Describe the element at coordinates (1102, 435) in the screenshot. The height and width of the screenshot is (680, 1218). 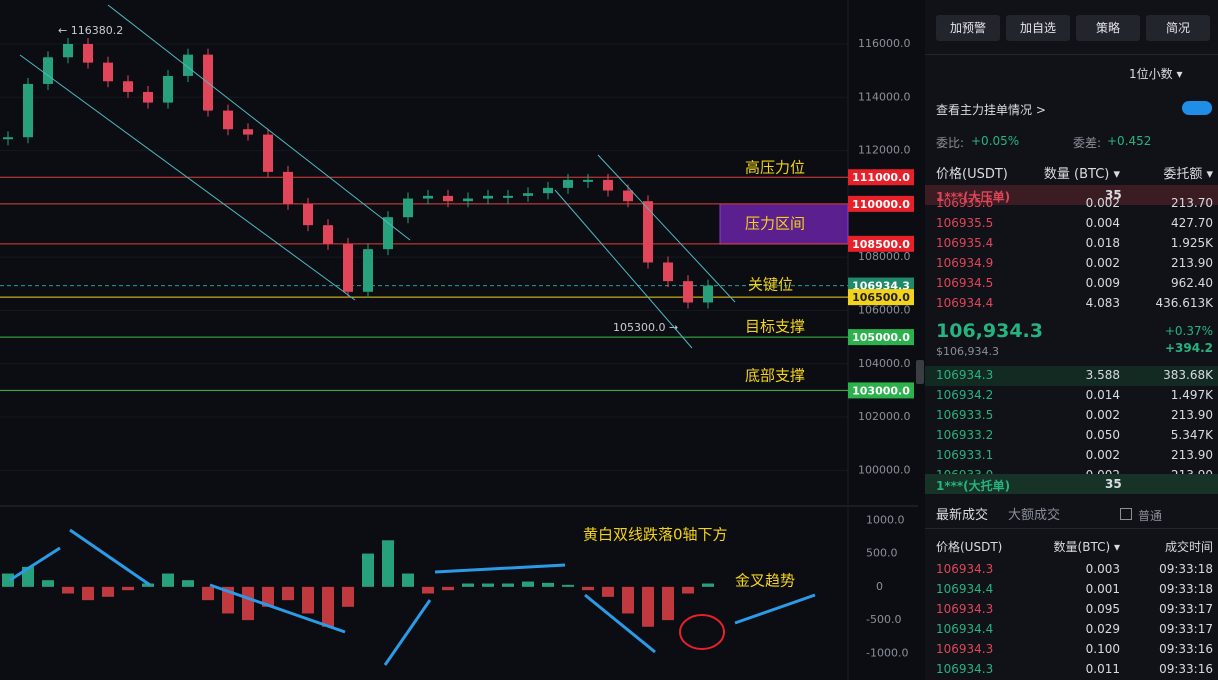
I see `bid-cell: 0.050` at that location.